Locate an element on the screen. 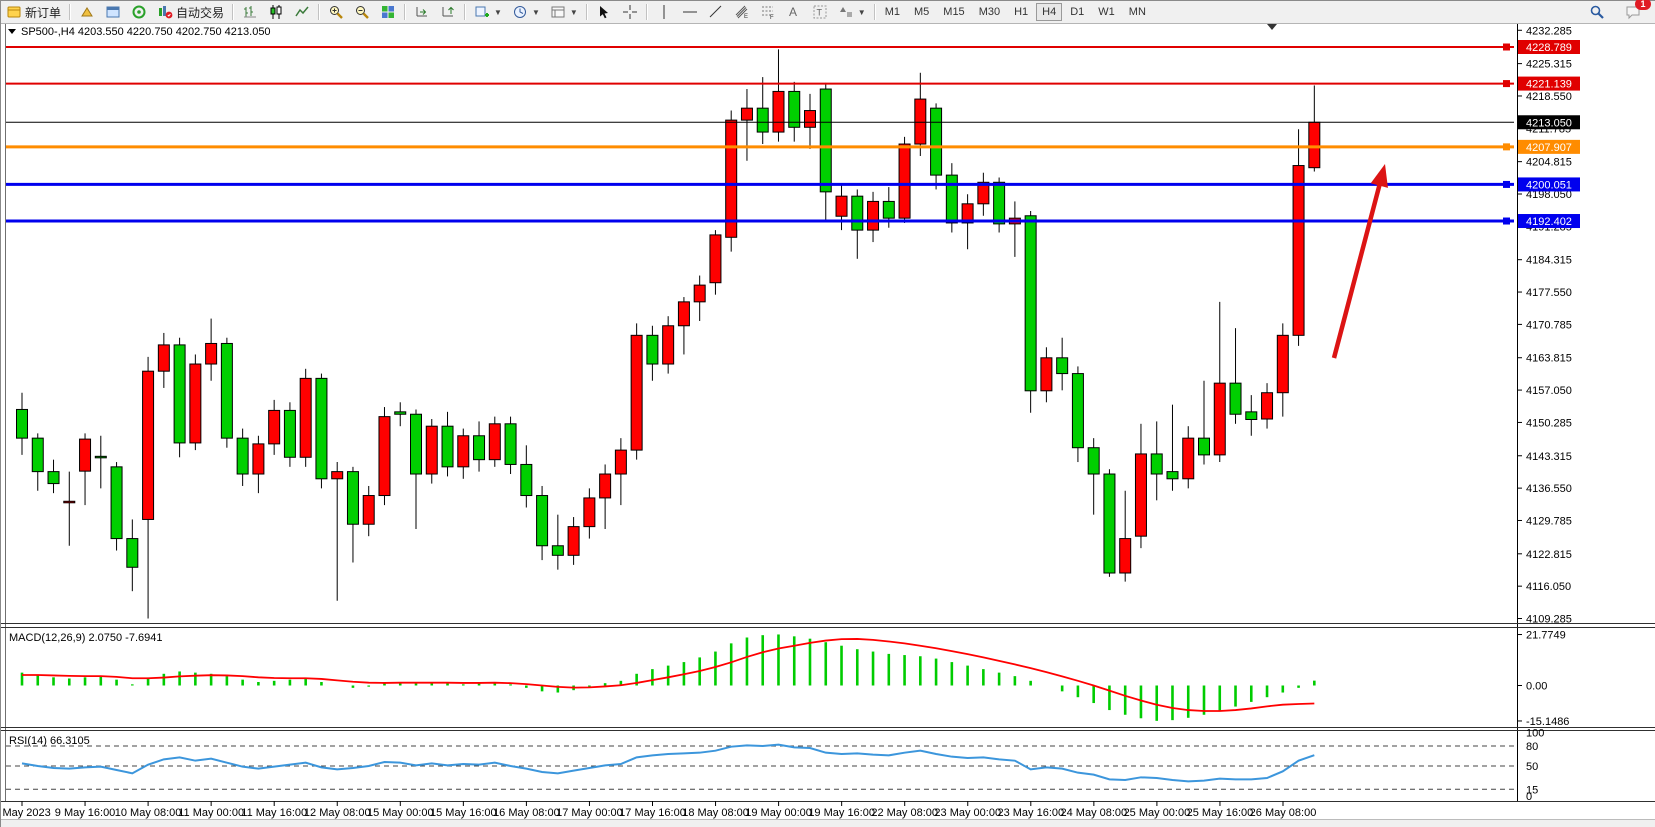  auto-trading-icon is located at coordinates (166, 12).